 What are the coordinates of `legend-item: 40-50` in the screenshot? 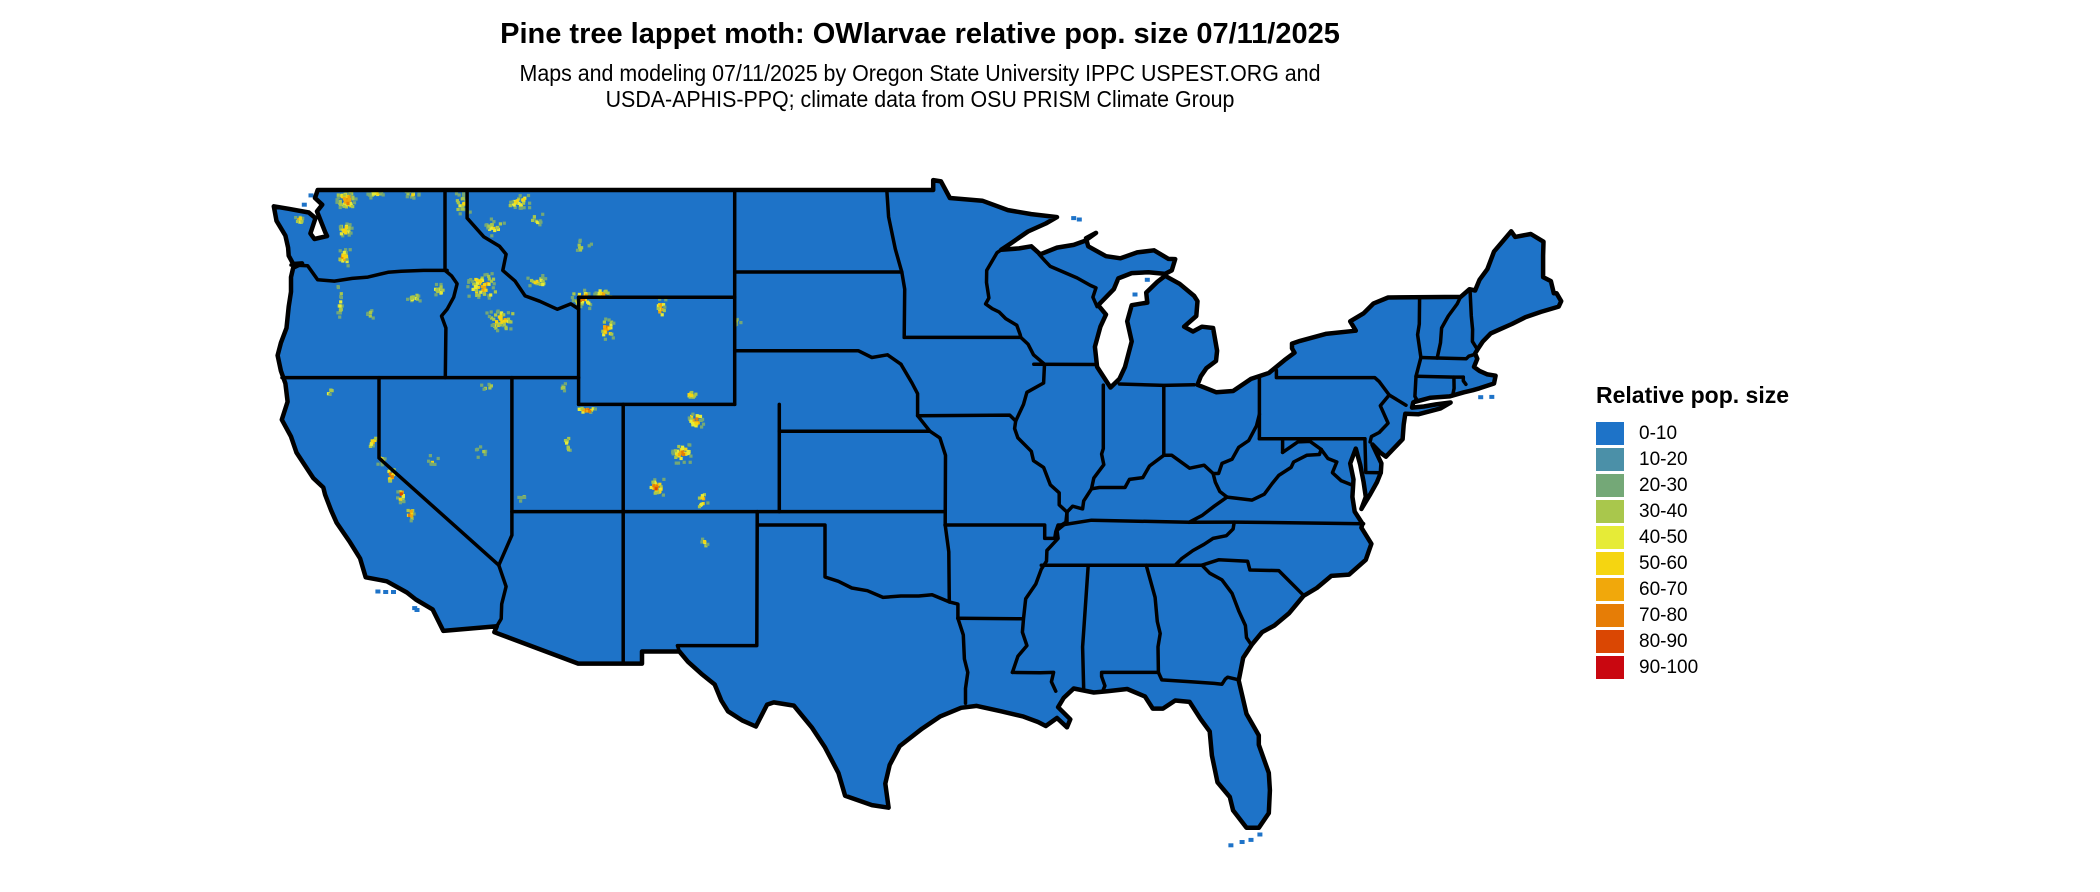 It's located at (1692, 537).